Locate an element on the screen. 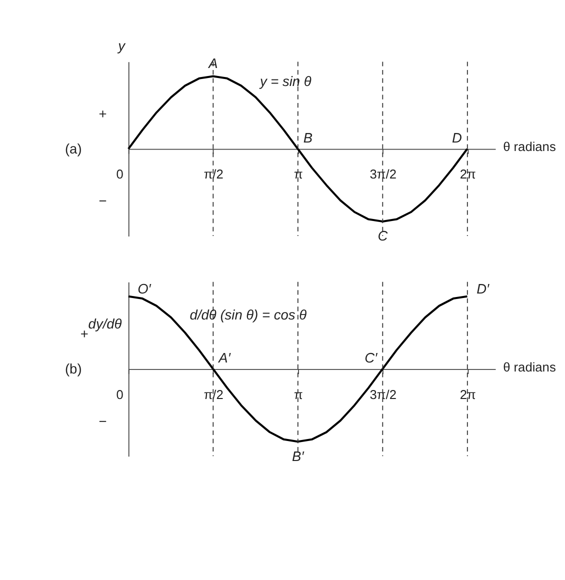 Image resolution: width=565 pixels, height=580 pixels. annotation: B is located at coordinates (308, 138).